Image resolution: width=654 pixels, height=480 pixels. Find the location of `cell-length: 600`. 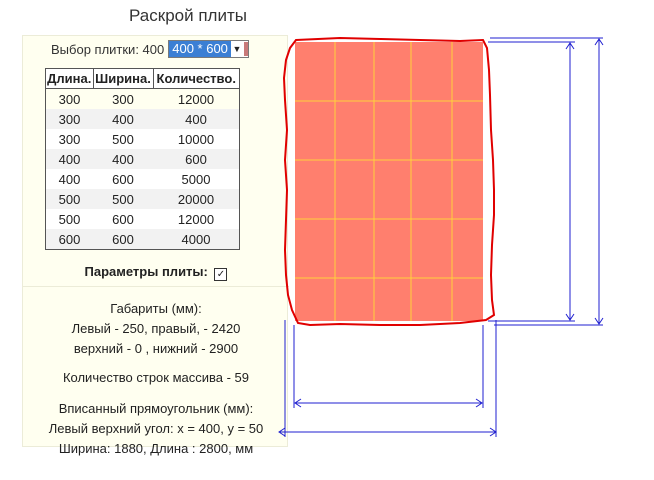

cell-length: 600 is located at coordinates (69, 239).